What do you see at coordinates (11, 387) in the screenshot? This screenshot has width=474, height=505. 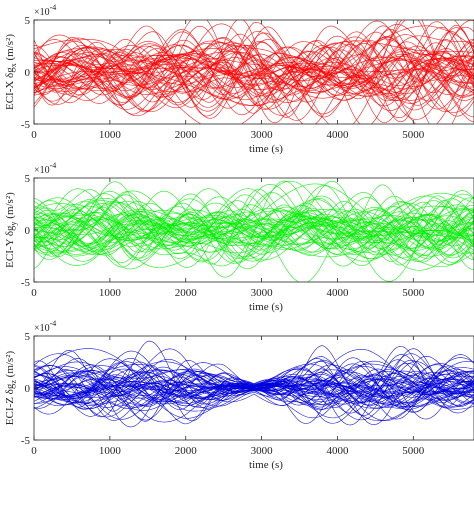 I see `y-axis-label: ECI-Z δgz (m/s²)` at bounding box center [11, 387].